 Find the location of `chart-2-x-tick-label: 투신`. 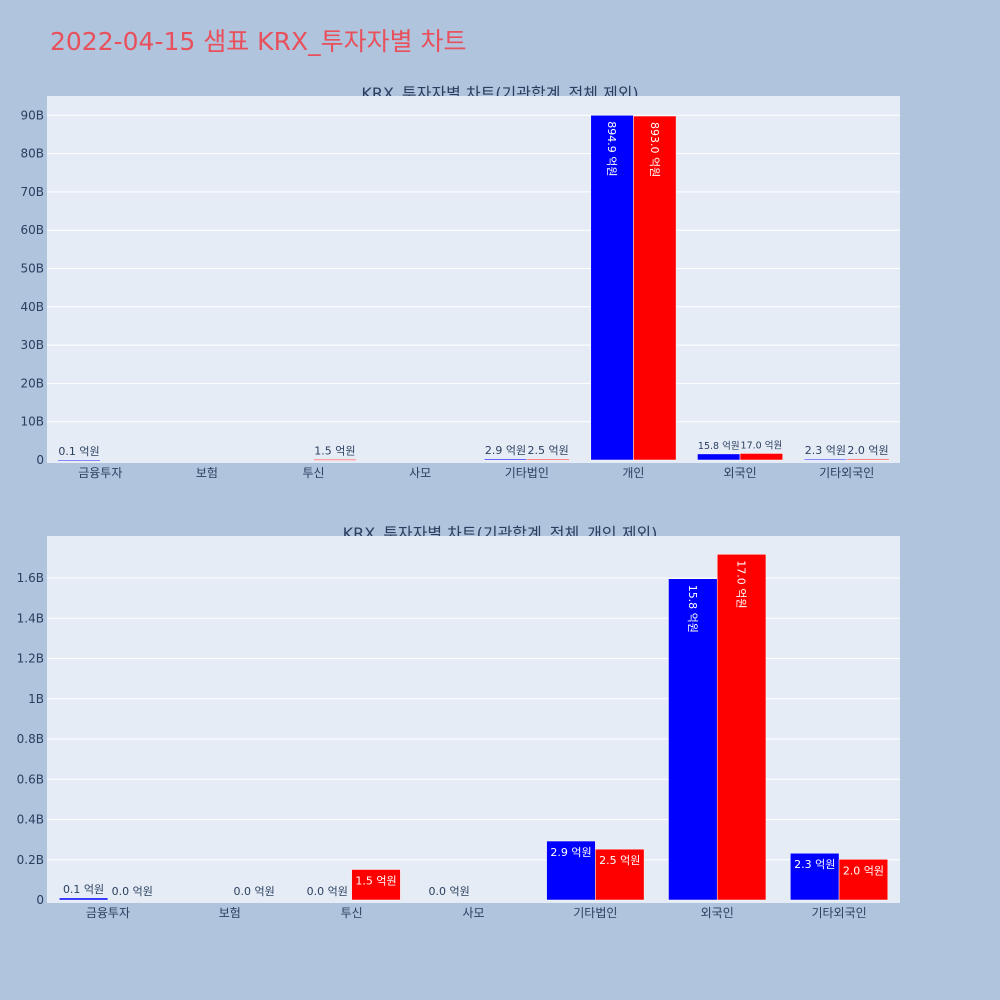

chart-2-x-tick-label: 투신 is located at coordinates (352, 913).